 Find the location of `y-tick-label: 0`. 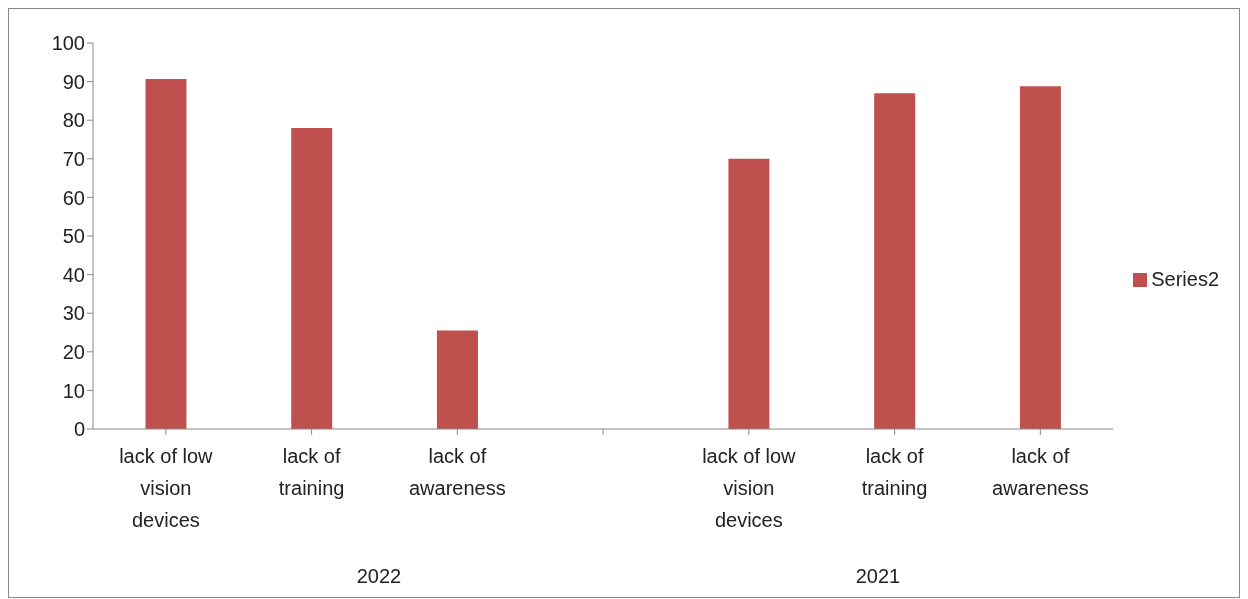

y-tick-label: 0 is located at coordinates (79, 429).